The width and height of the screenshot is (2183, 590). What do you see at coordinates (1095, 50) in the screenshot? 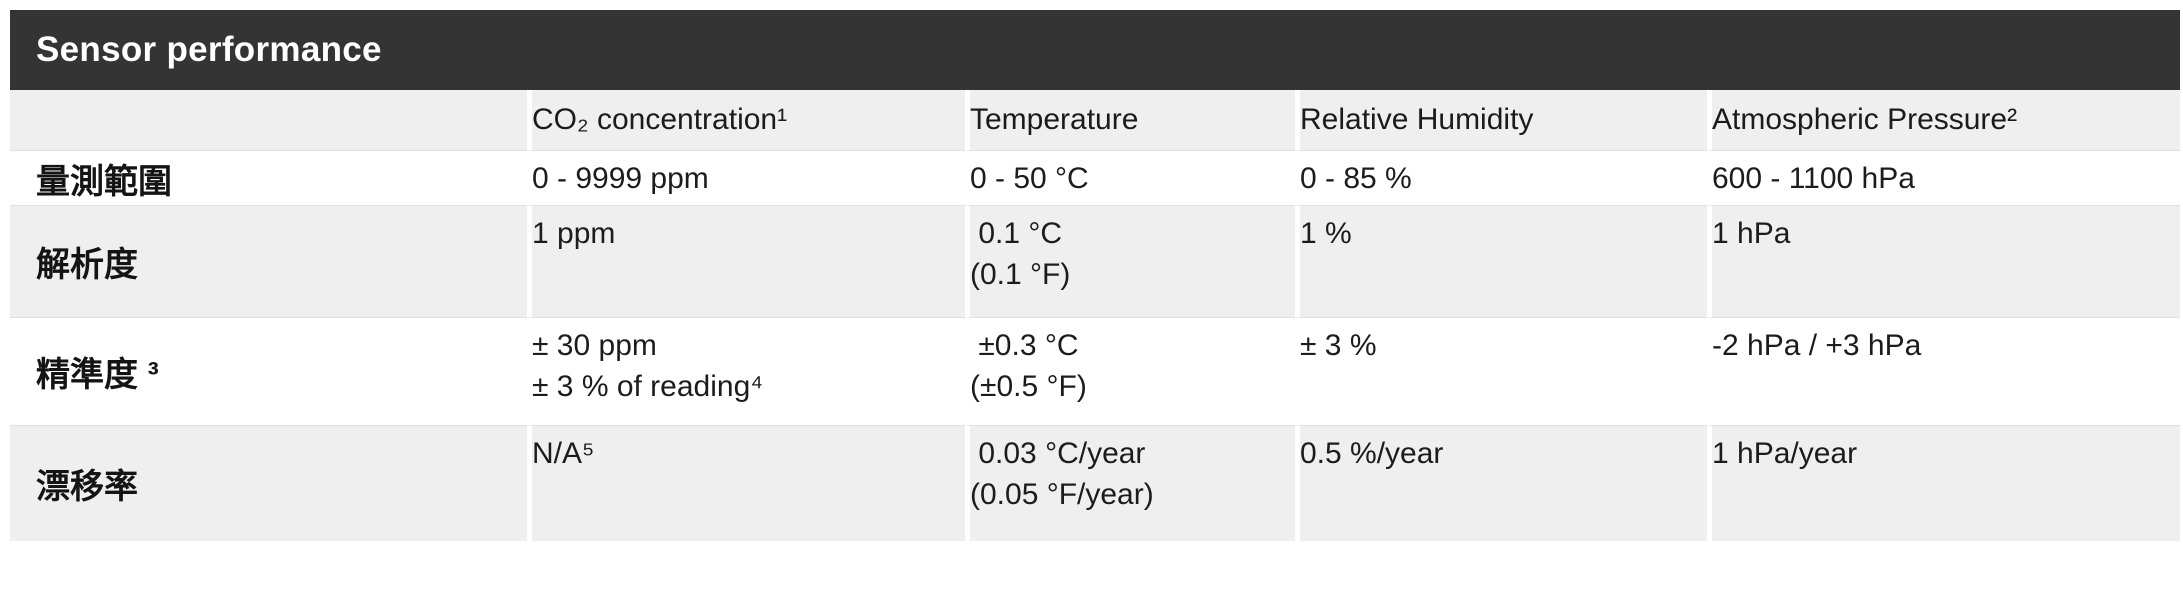
I see `section-title-bar: Sensor performance` at bounding box center [1095, 50].